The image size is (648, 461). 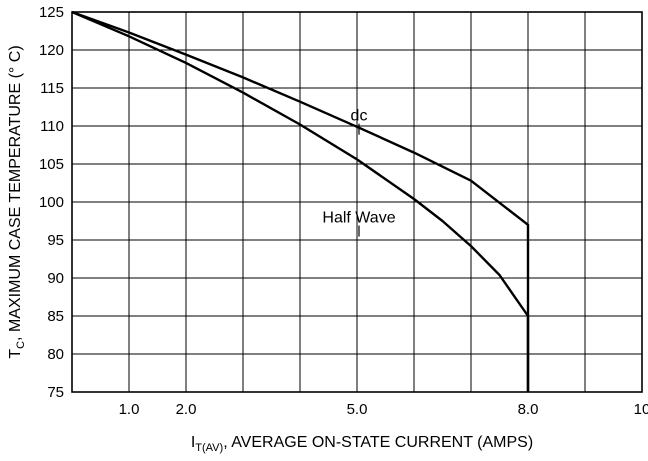 I want to click on y-tick-label: 120, so click(x=51, y=50).